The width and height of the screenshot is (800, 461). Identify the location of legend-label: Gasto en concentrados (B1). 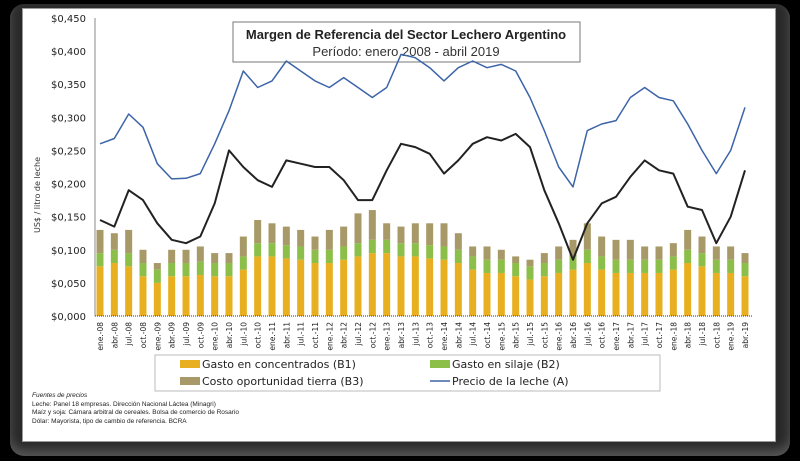
(279, 364).